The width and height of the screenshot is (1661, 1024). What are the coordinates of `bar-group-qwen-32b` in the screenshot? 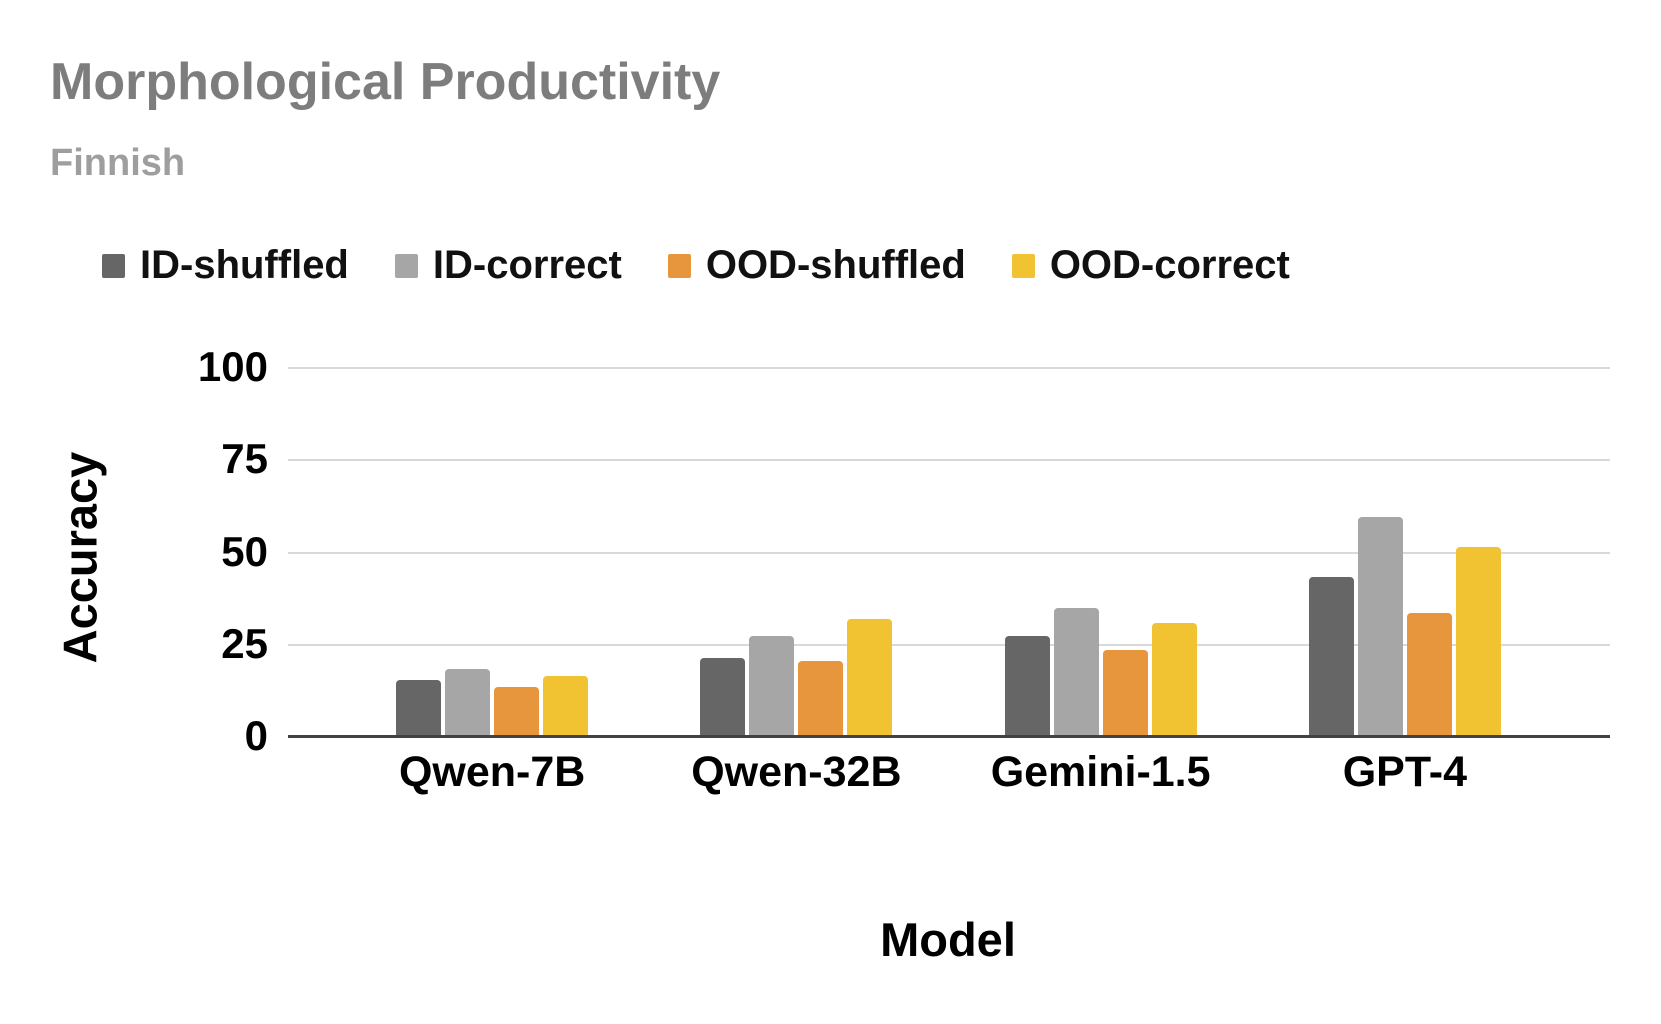 It's located at (796, 677).